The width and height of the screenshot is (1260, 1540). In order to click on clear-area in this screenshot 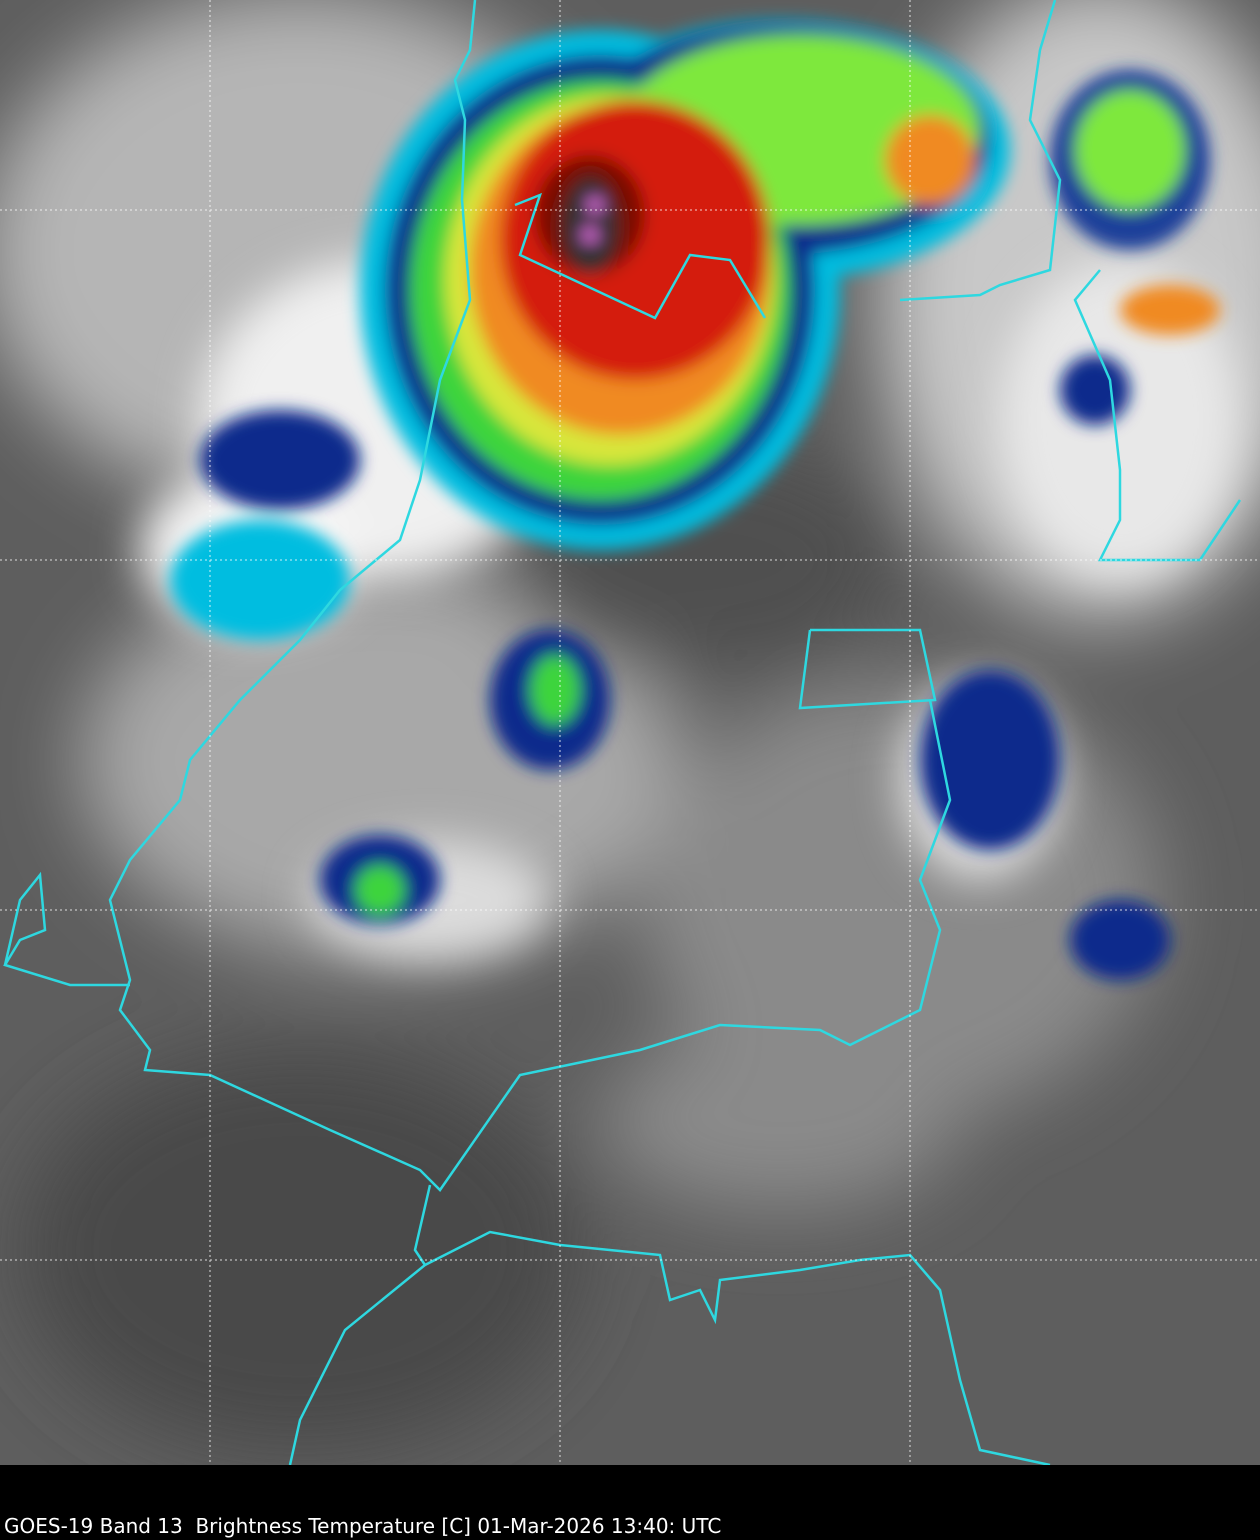, I will do `click(300, 1250)`.